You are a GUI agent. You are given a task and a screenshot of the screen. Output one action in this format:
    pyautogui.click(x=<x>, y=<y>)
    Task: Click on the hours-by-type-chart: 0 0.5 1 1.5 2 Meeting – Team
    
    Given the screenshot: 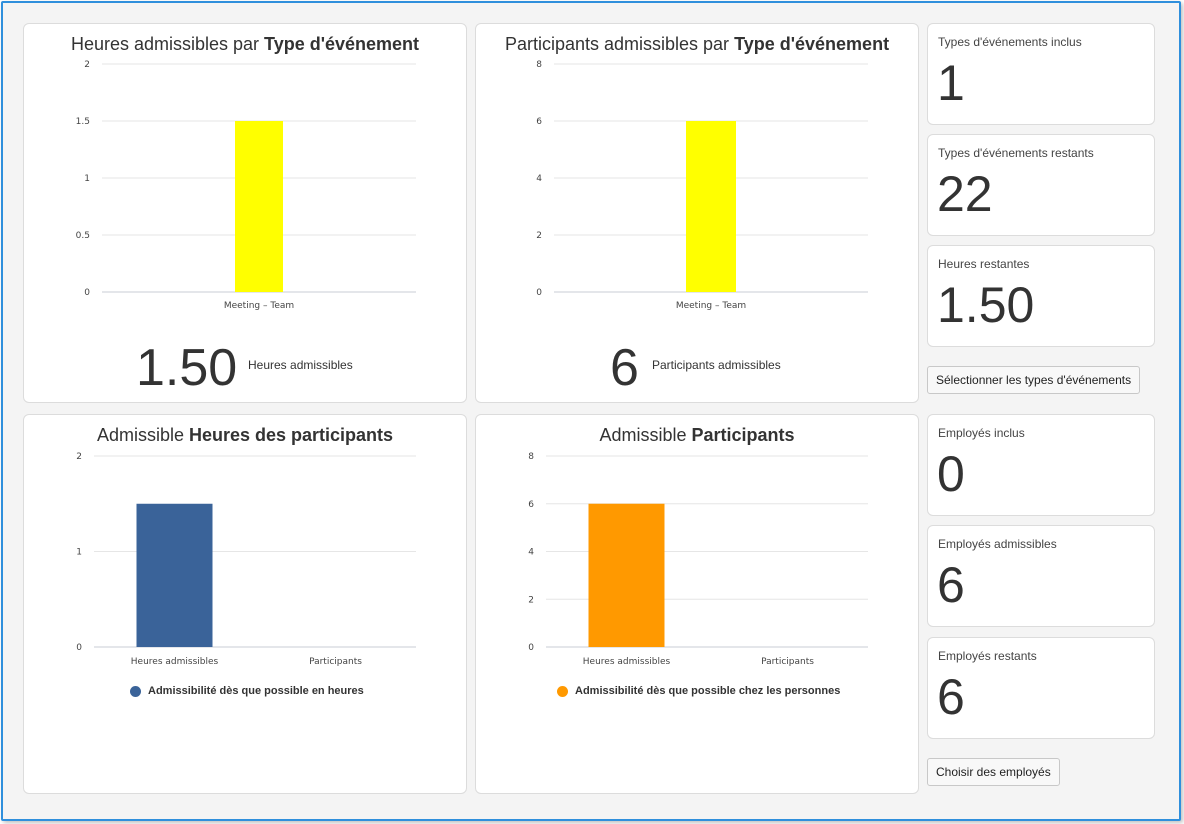 What is the action you would take?
    pyautogui.click(x=246, y=185)
    